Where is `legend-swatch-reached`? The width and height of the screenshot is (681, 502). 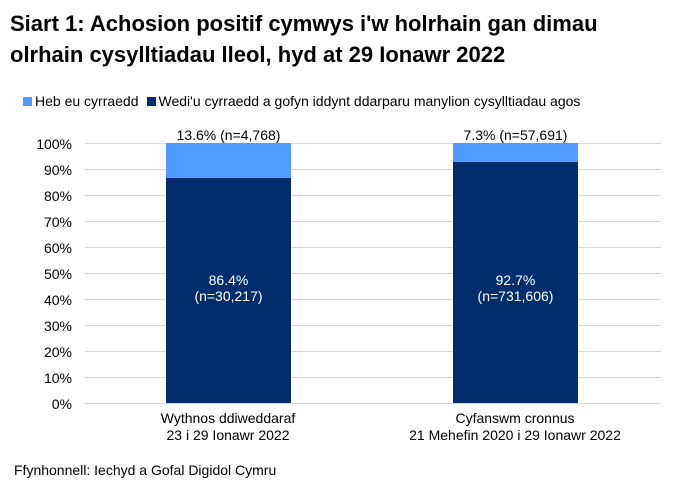 legend-swatch-reached is located at coordinates (151, 101).